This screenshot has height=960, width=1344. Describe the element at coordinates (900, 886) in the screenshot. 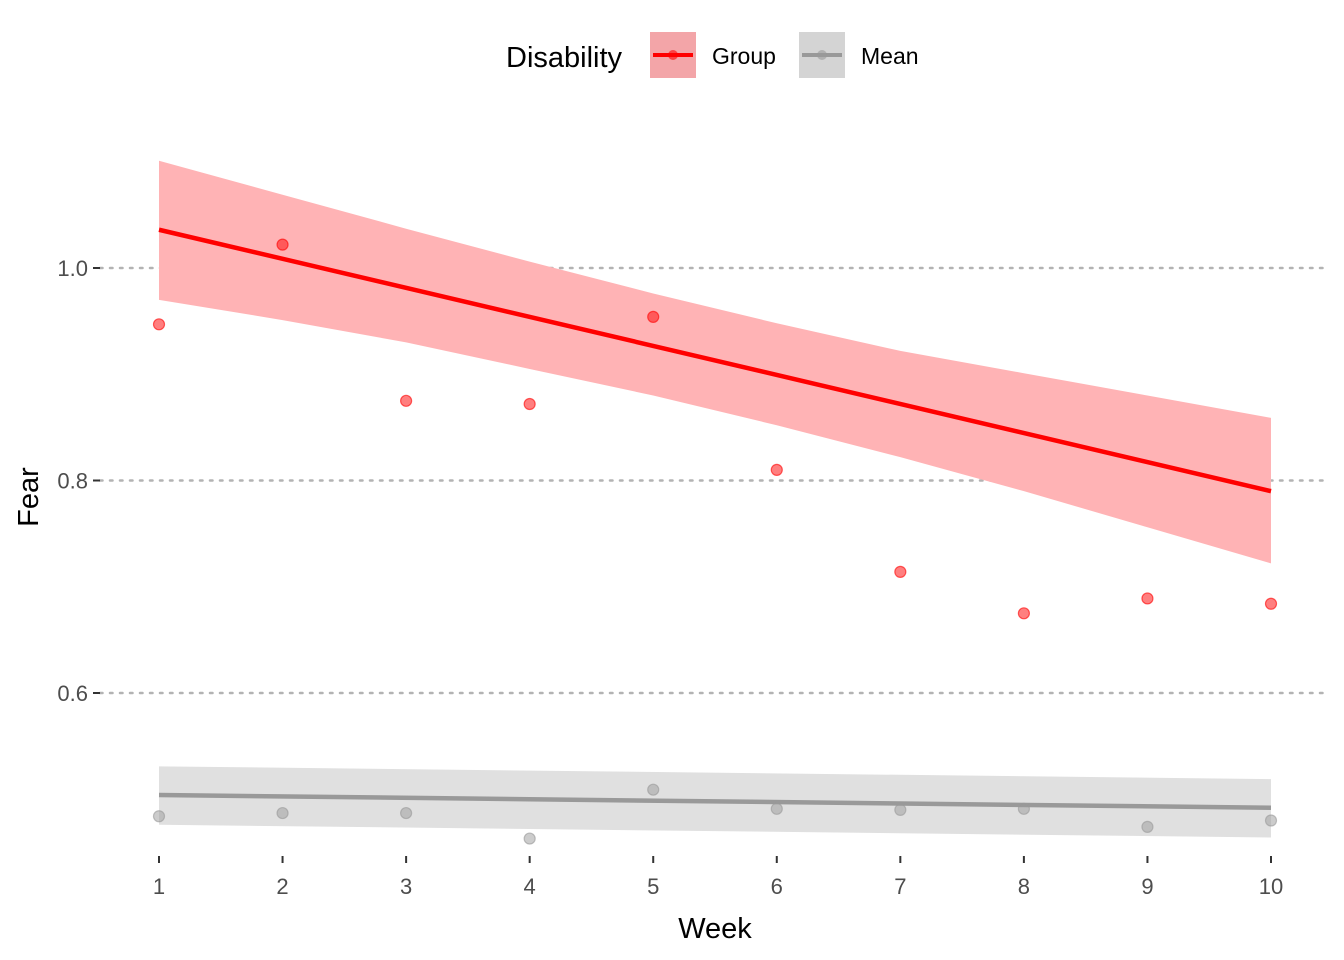

I see `x-tick-label: 7` at that location.